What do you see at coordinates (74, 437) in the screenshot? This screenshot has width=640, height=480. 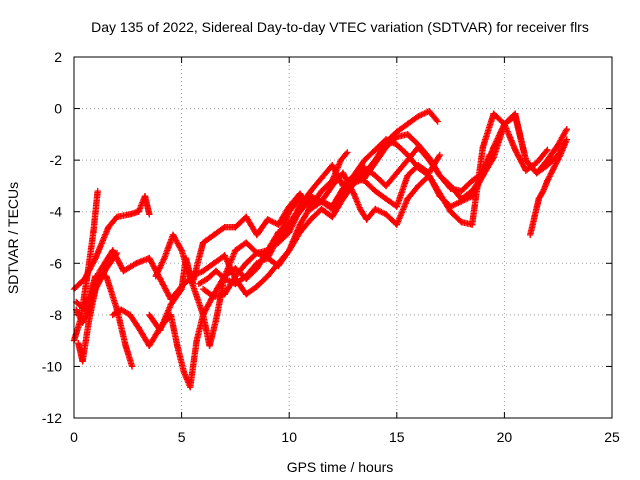 I see `x-tick-label: 0` at bounding box center [74, 437].